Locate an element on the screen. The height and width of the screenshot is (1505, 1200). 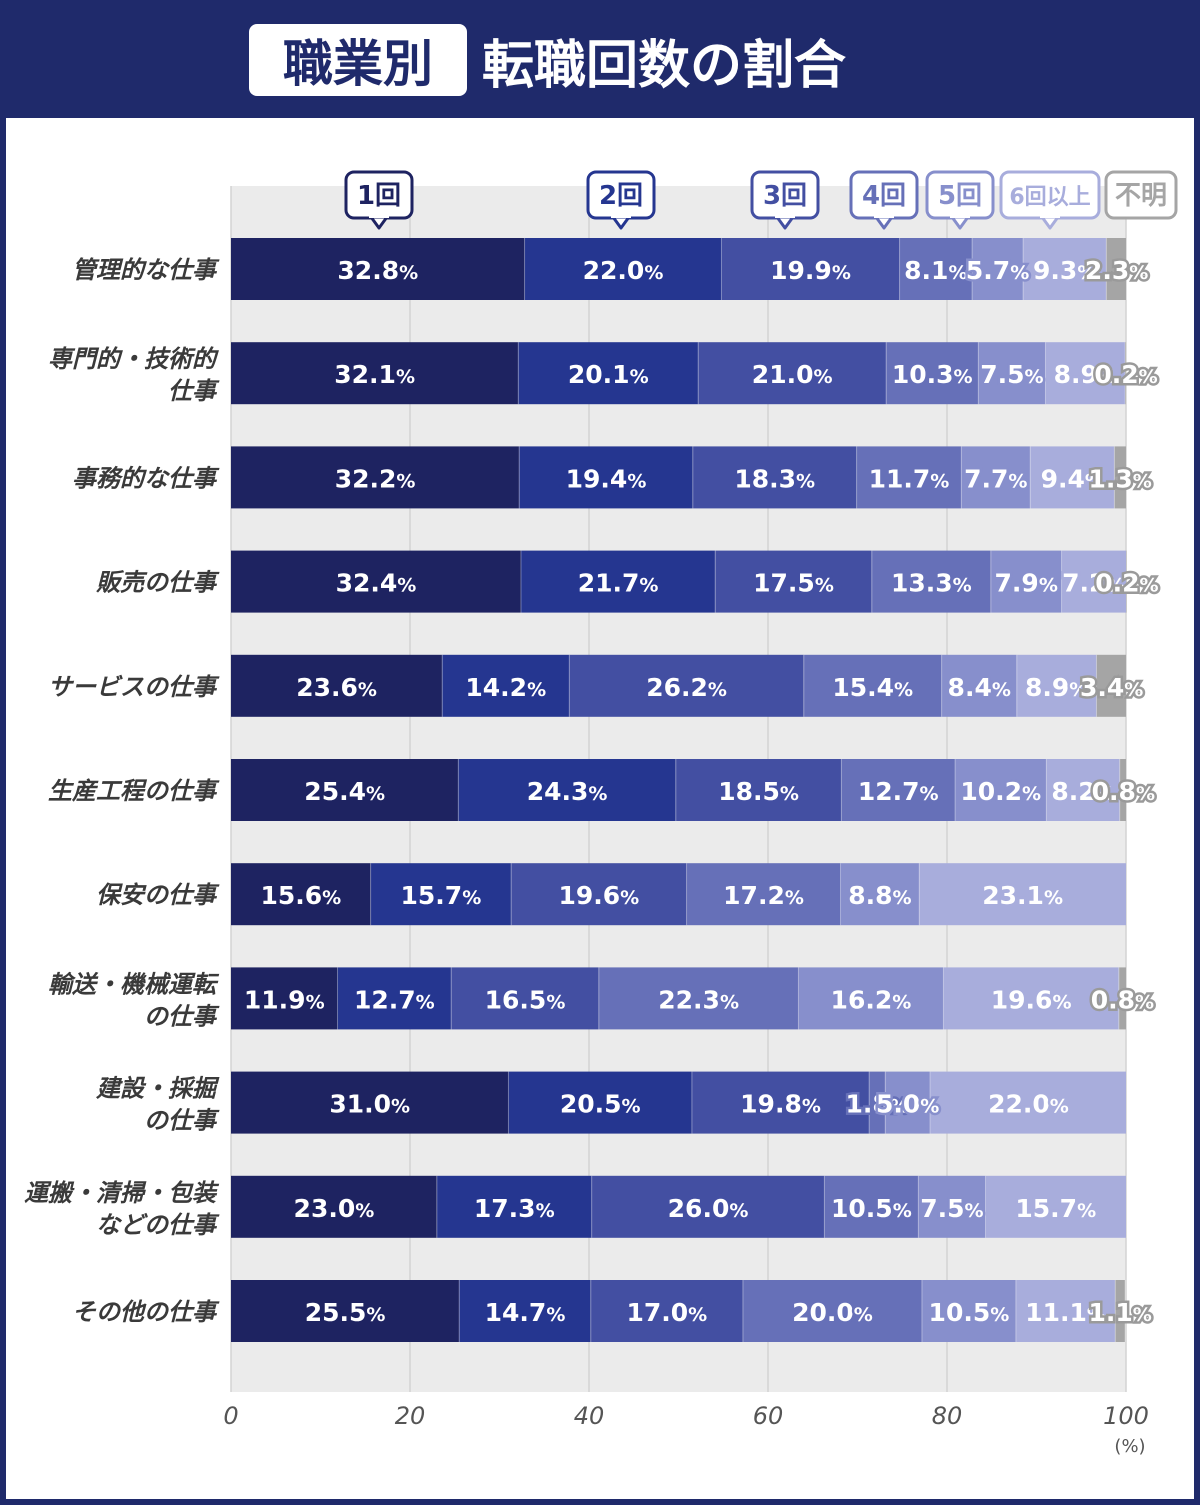
x-tick-label: 100 is located at coordinates (1126, 1416).